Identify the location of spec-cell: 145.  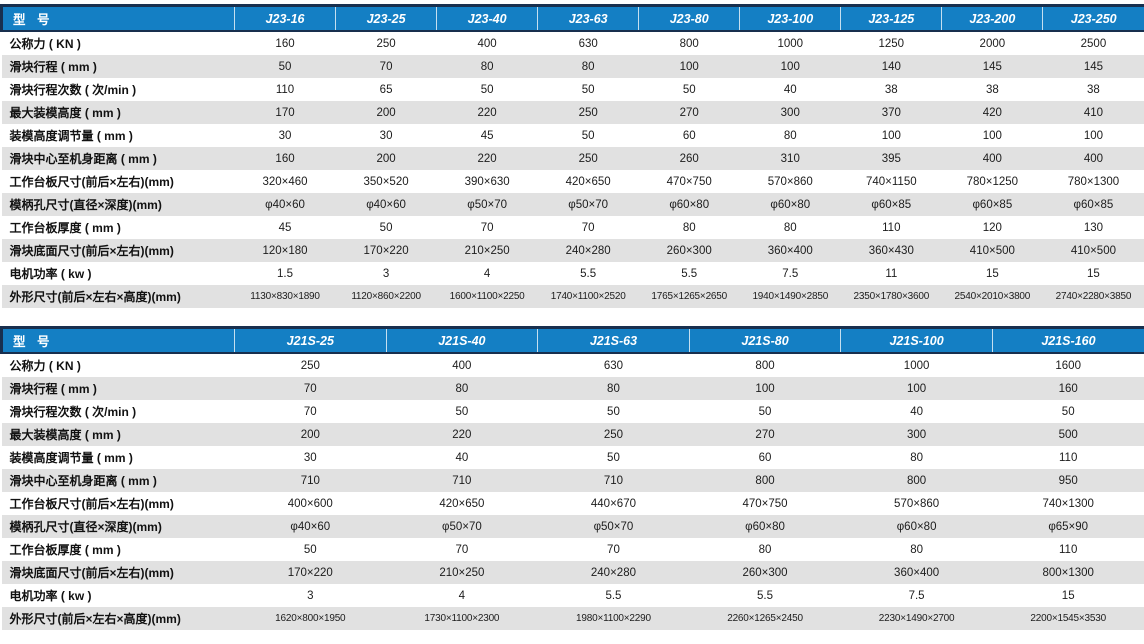
(1093, 66).